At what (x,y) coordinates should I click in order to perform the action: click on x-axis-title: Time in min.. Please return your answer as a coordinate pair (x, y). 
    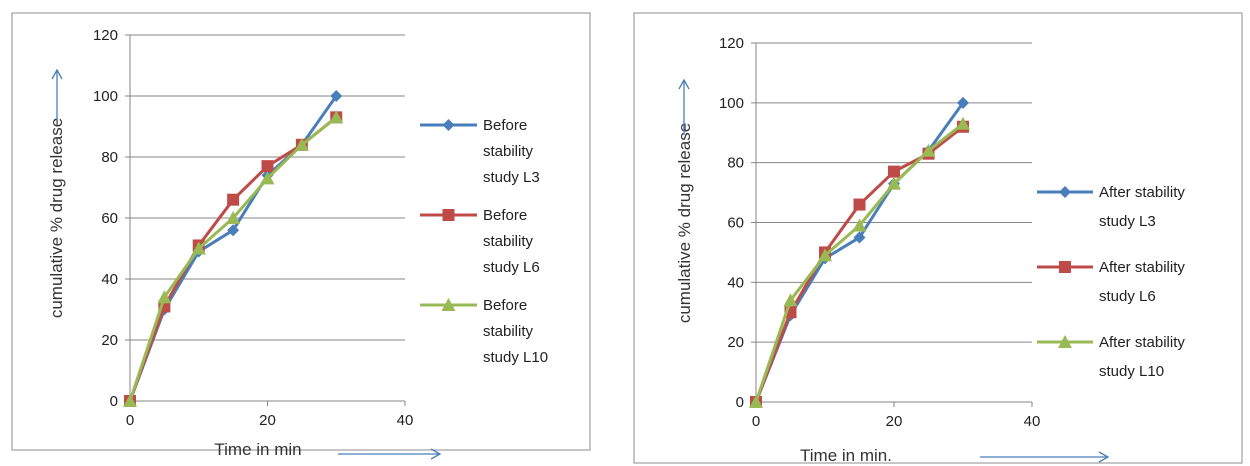
    Looking at the image, I should click on (846, 455).